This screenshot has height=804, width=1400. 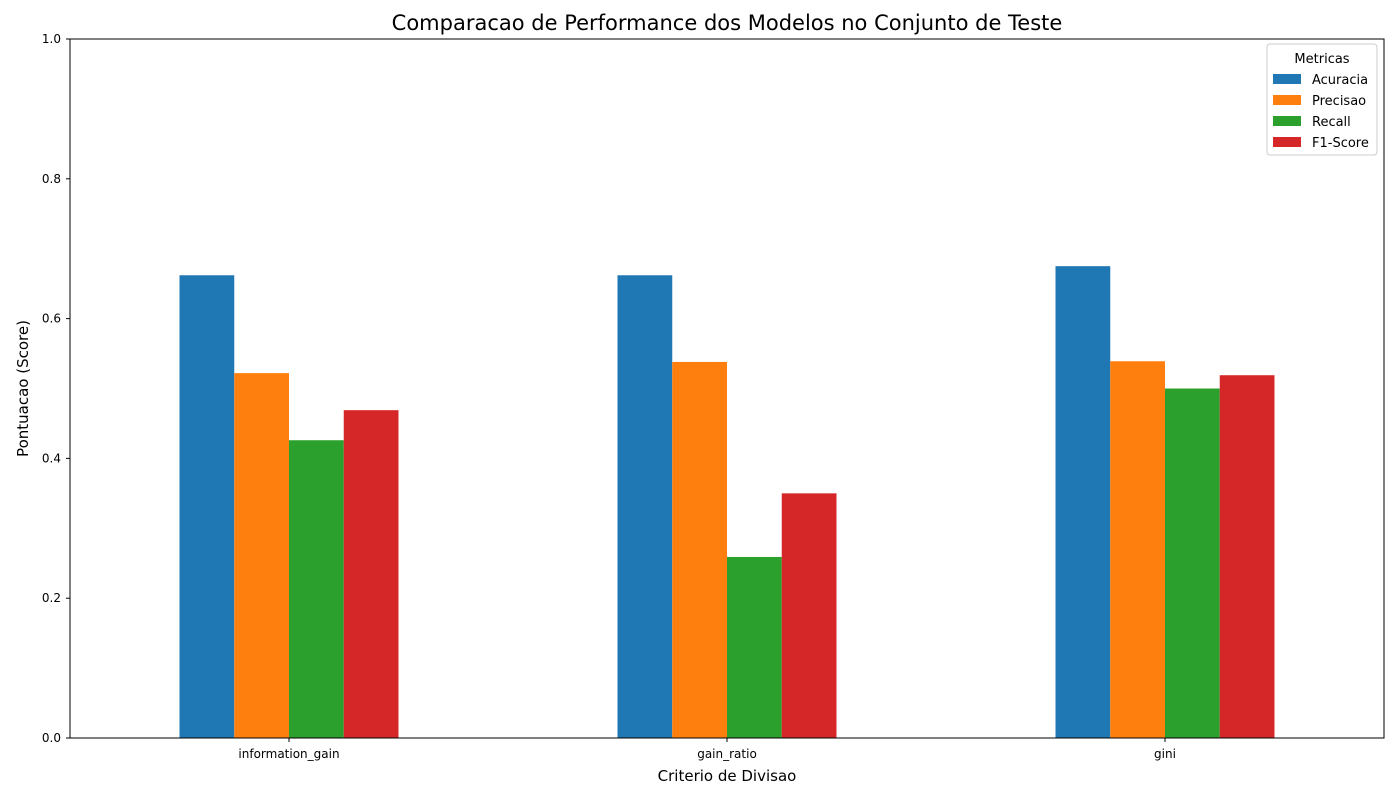 I want to click on bar-gain-ratio-acuracia, so click(x=645, y=506).